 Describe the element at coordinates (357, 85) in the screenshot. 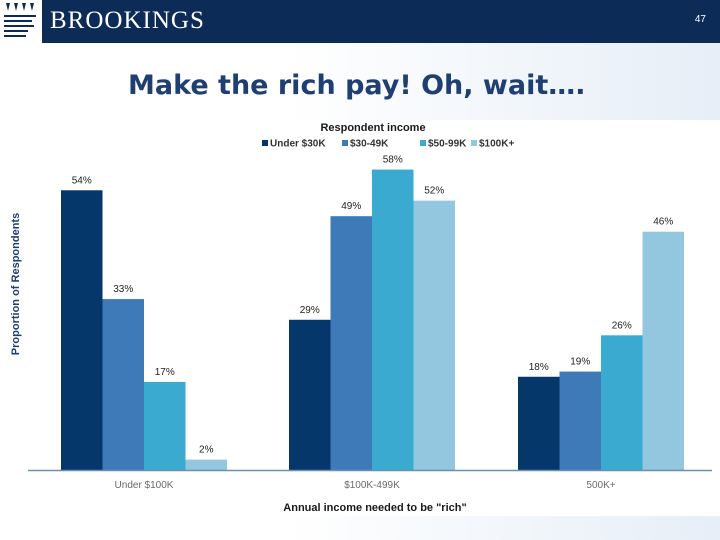

I see `slide-title: Make the rich pay! Oh, wait….` at that location.